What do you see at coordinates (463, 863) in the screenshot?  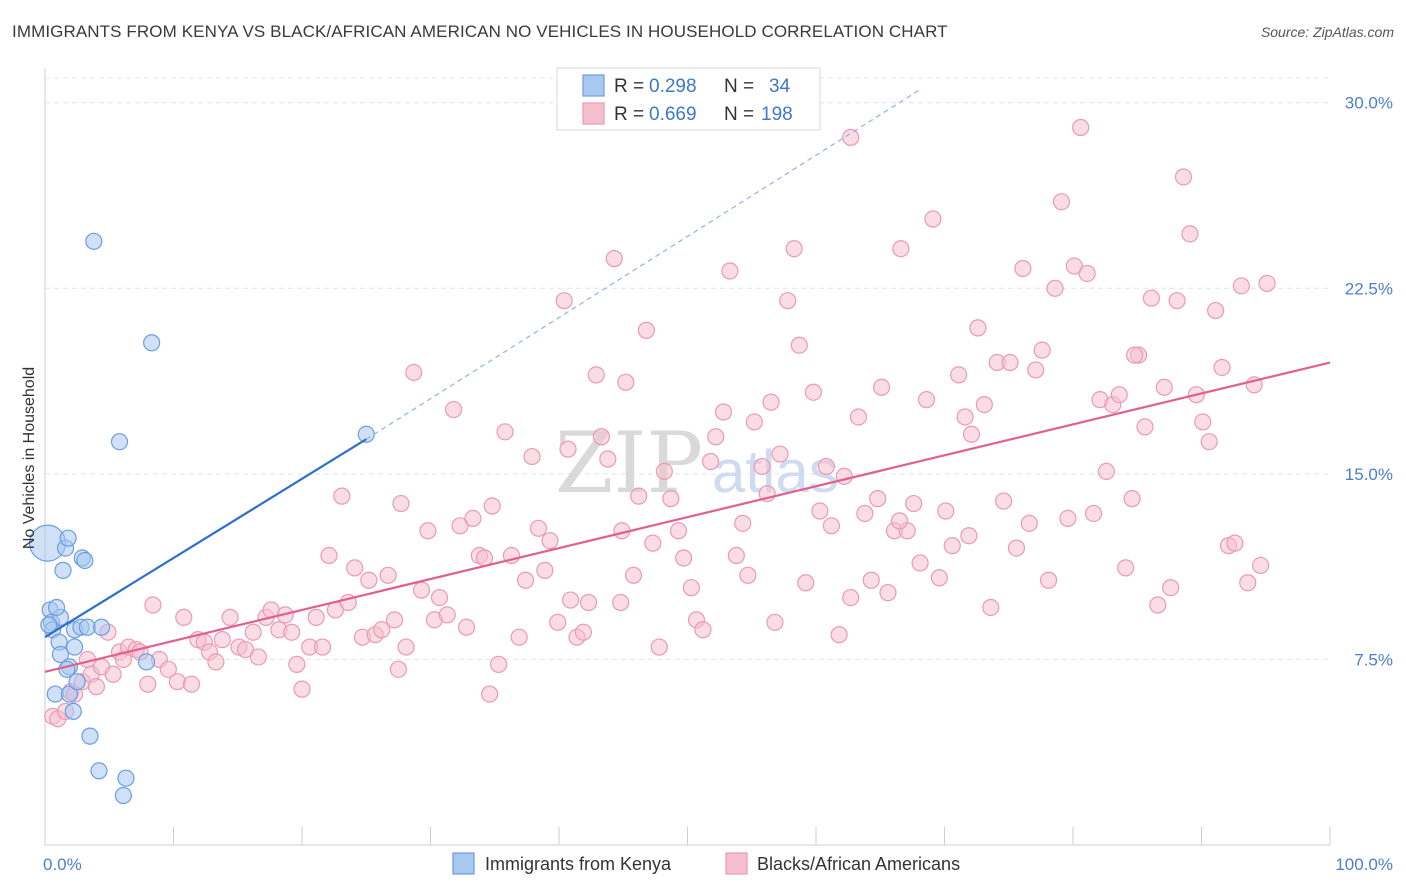 I see `bottom-legend-swatch-blue` at bounding box center [463, 863].